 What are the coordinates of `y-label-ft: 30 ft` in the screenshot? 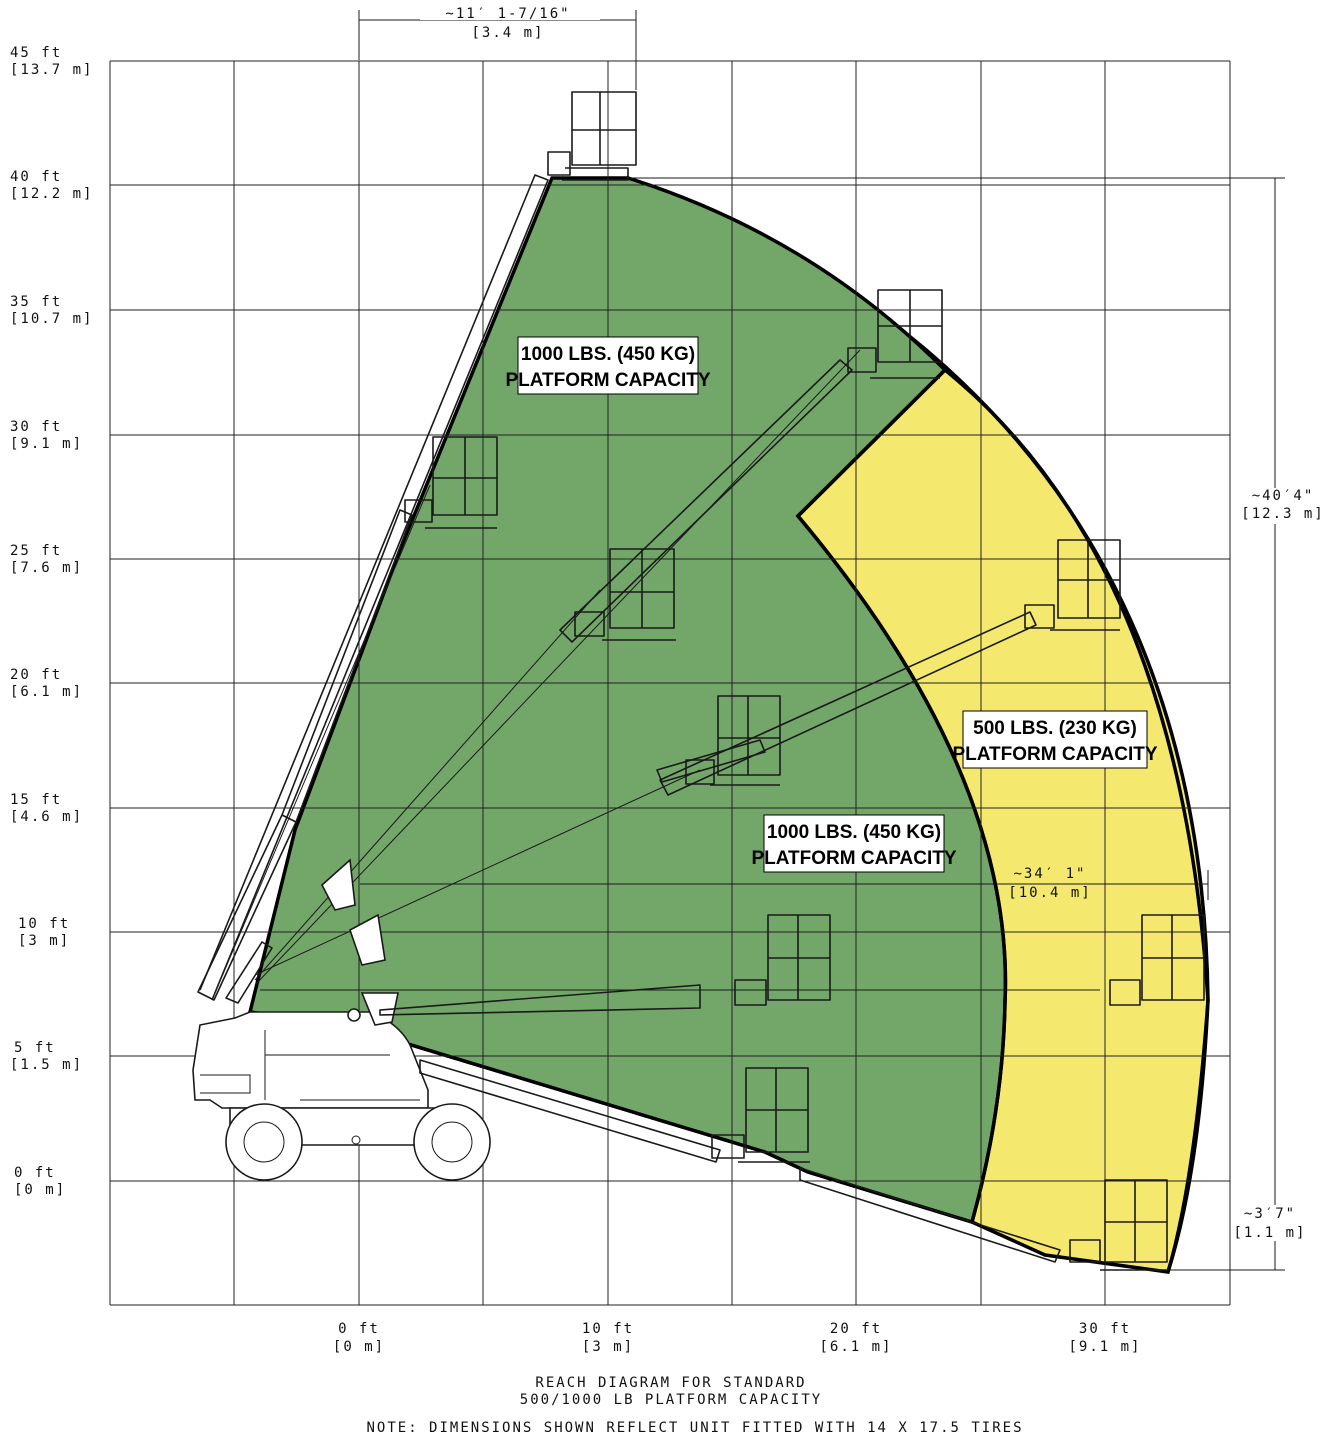 It's located at (36, 427).